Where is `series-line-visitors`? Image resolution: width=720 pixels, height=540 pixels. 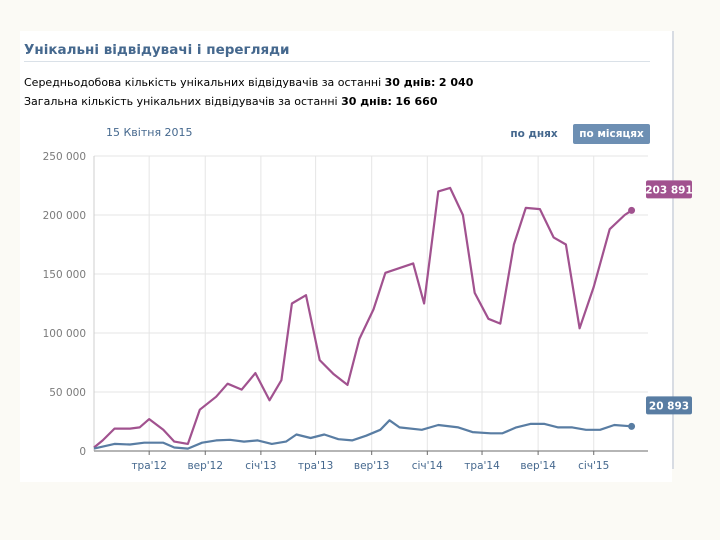
series-line-visitors is located at coordinates (362, 434).